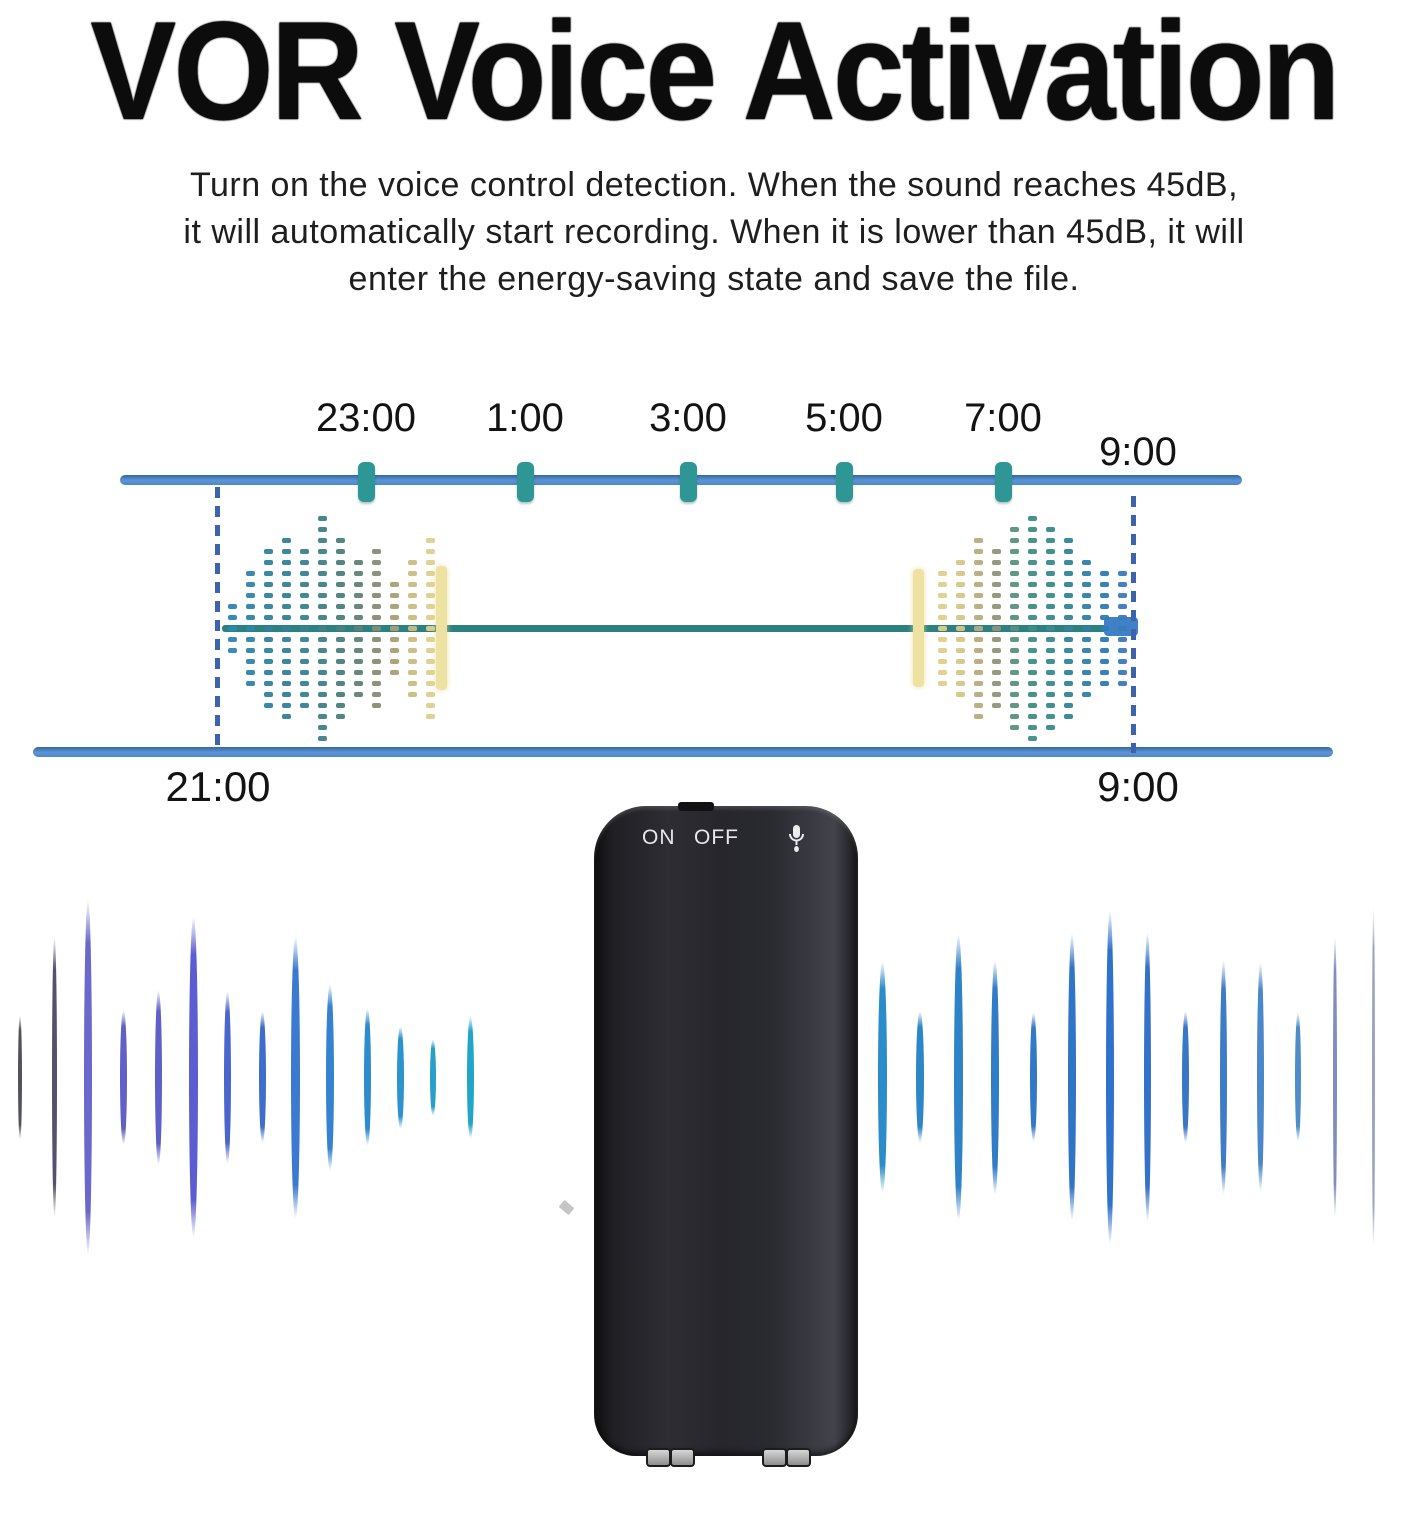 This screenshot has height=1520, width=1428. Describe the element at coordinates (844, 482) in the screenshot. I see `timeline-tick` at that location.